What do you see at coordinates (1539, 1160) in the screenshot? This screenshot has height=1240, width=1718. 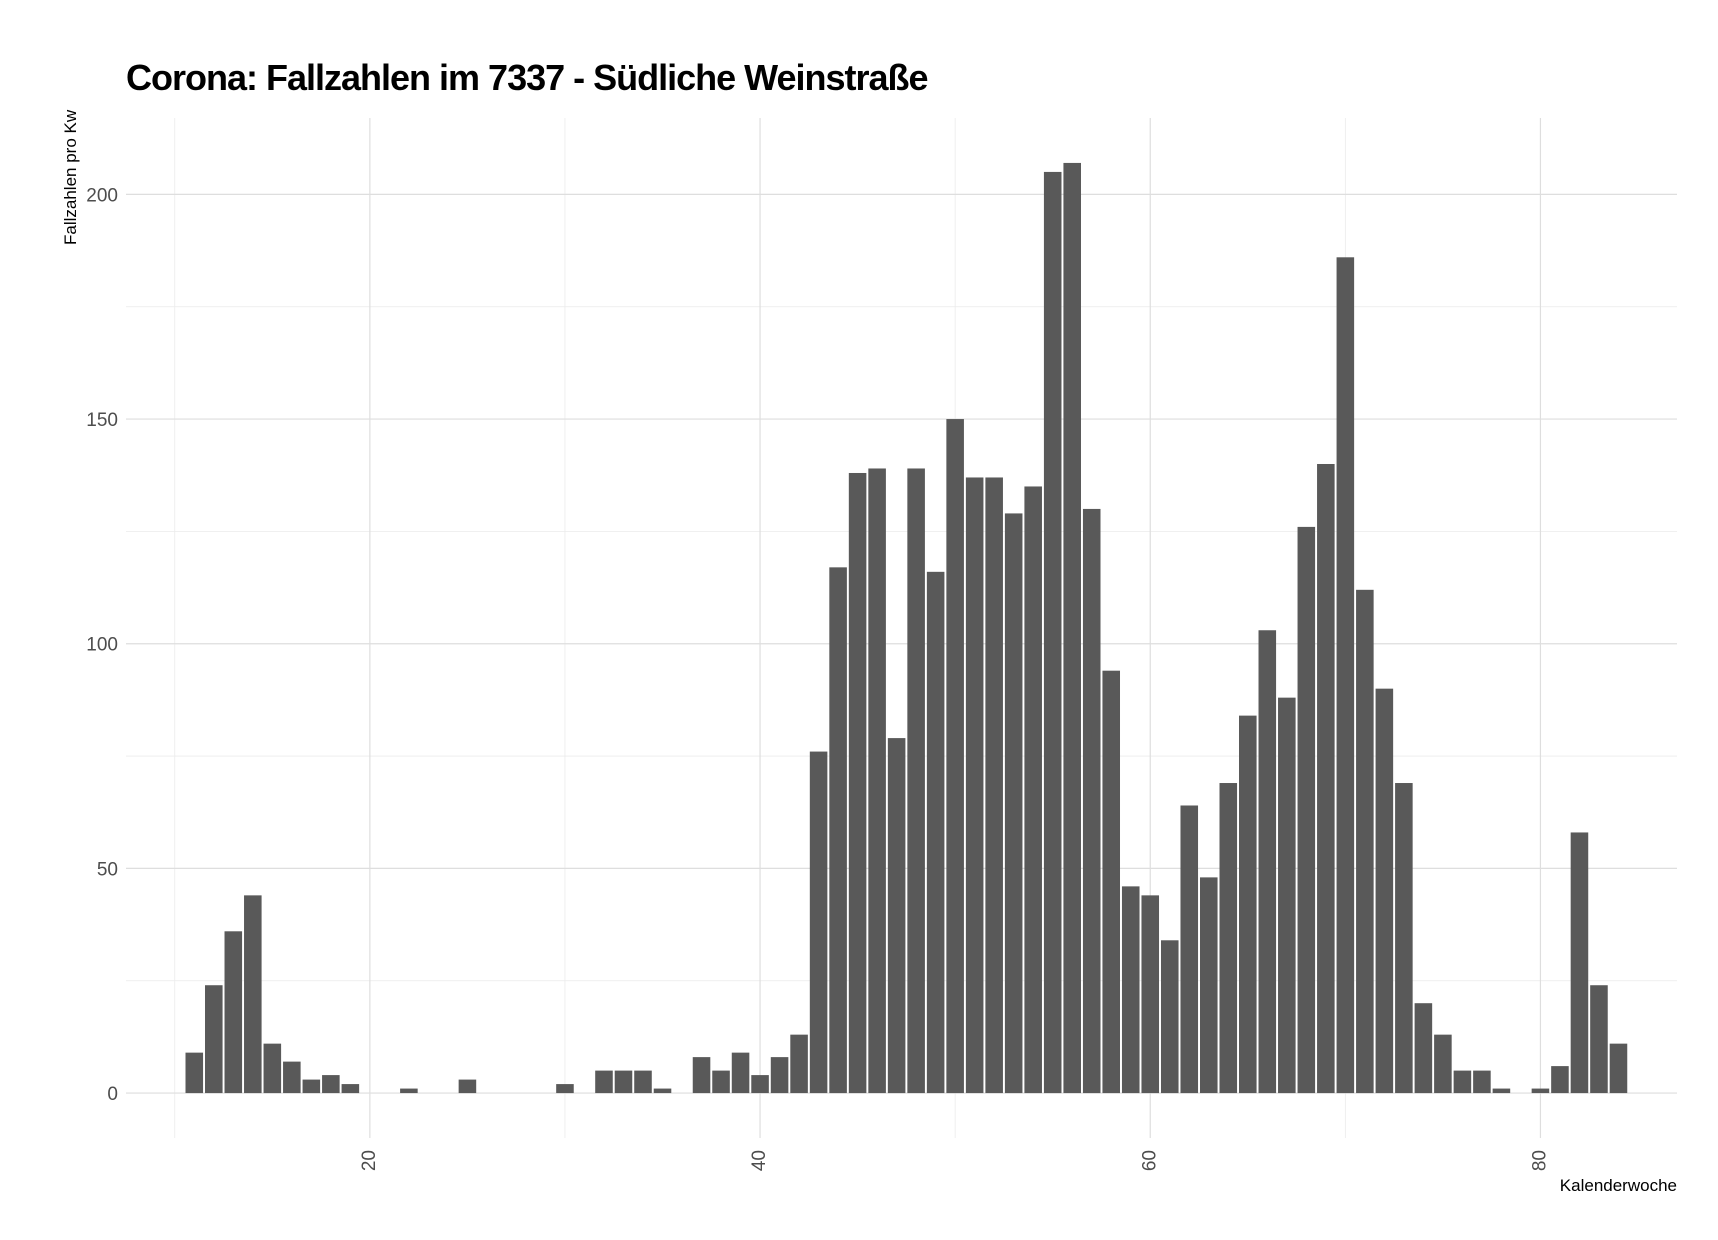 I see `x-tick-label: 80` at bounding box center [1539, 1160].